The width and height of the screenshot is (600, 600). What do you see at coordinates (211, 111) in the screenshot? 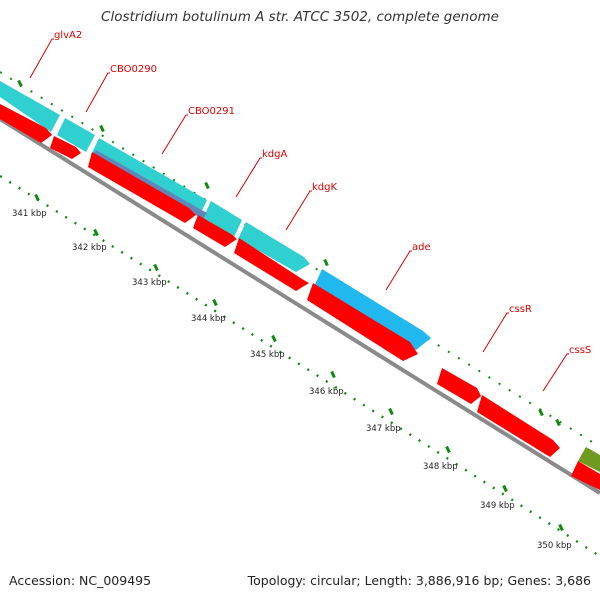
I see `gene-label-CBO0291: CBO0291` at bounding box center [211, 111].